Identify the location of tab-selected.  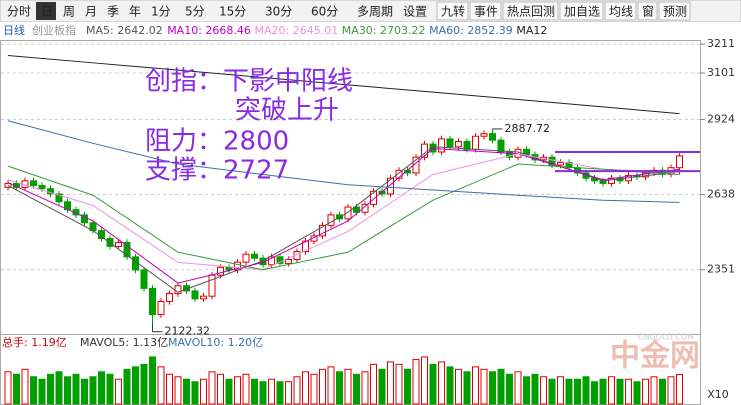
(46, 11).